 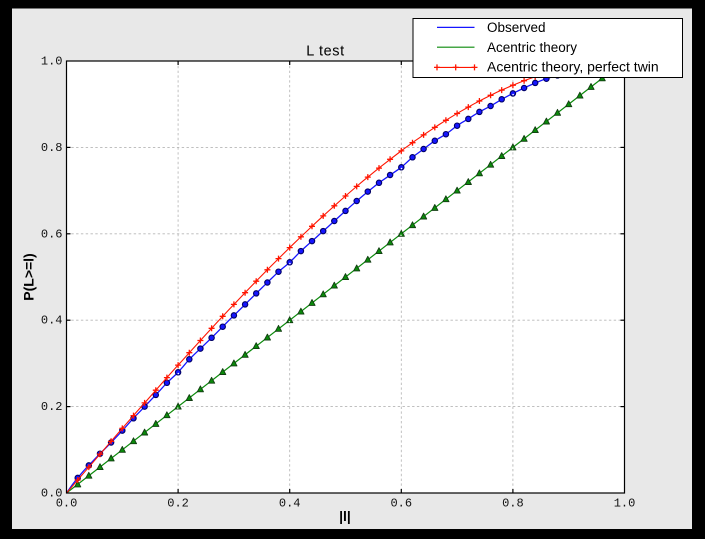 I want to click on svg-text: P(L>=l), so click(x=29, y=276).